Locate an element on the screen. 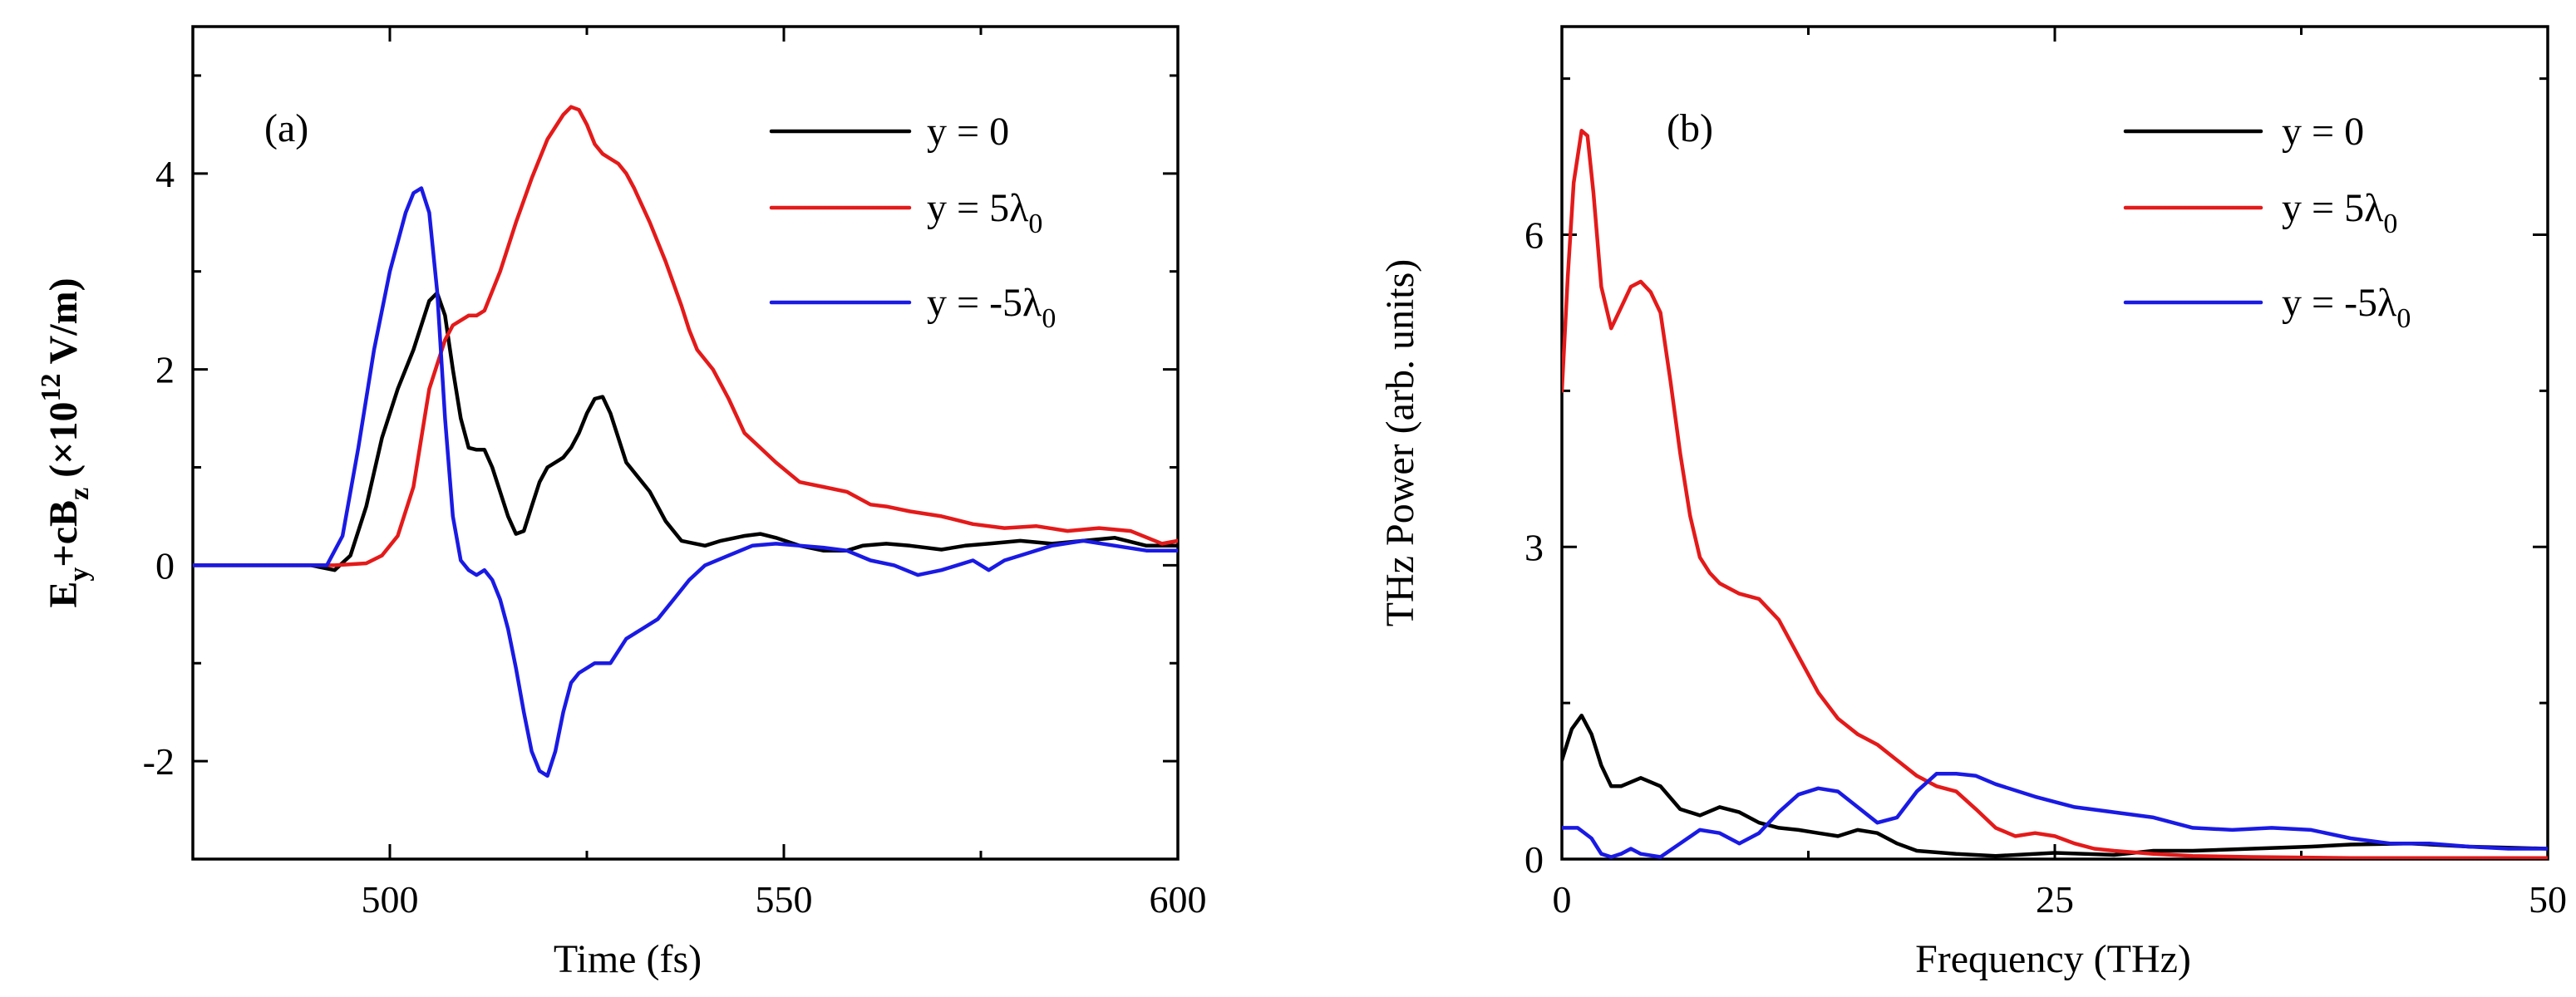  panel-b-series-ym5-line is located at coordinates (2055, 815).